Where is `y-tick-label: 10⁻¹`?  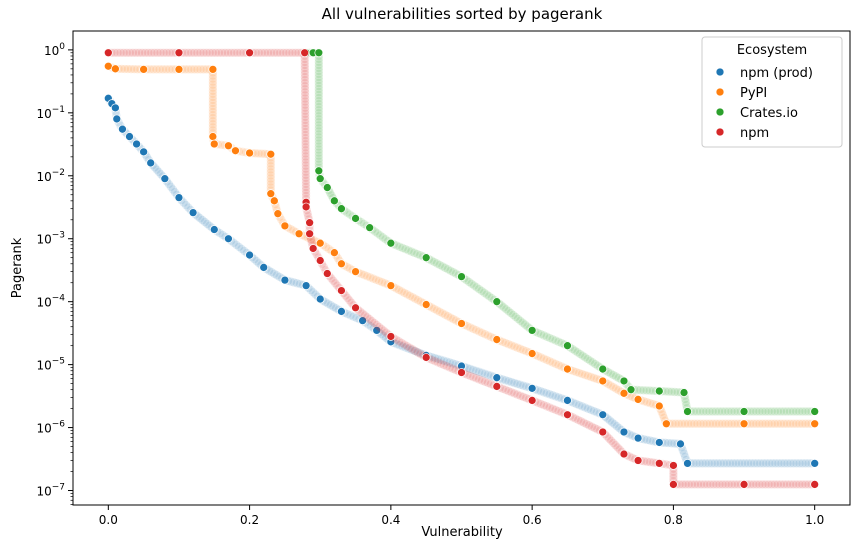 y-tick-label: 10⁻¹ is located at coordinates (50, 113).